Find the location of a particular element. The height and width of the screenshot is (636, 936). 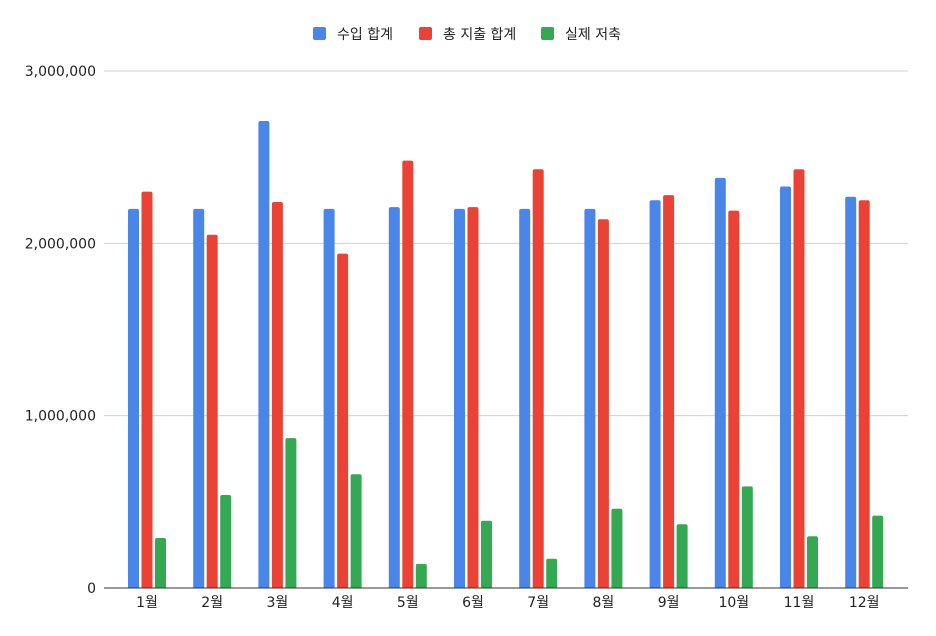

legend-item: 총 지출 합계 is located at coordinates (467, 35).